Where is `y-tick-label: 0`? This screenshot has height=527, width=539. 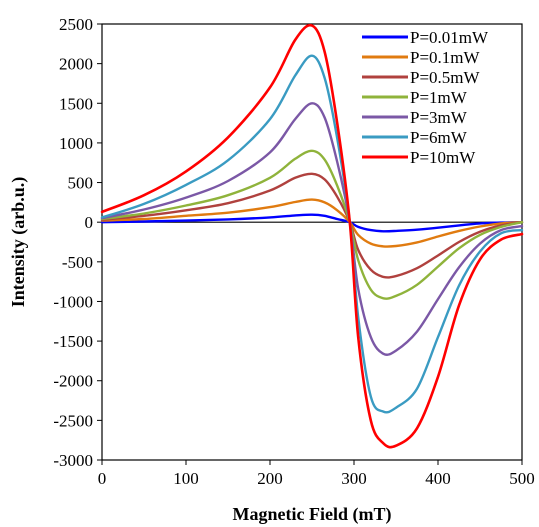 y-tick-label: 0 is located at coordinates (89, 222).